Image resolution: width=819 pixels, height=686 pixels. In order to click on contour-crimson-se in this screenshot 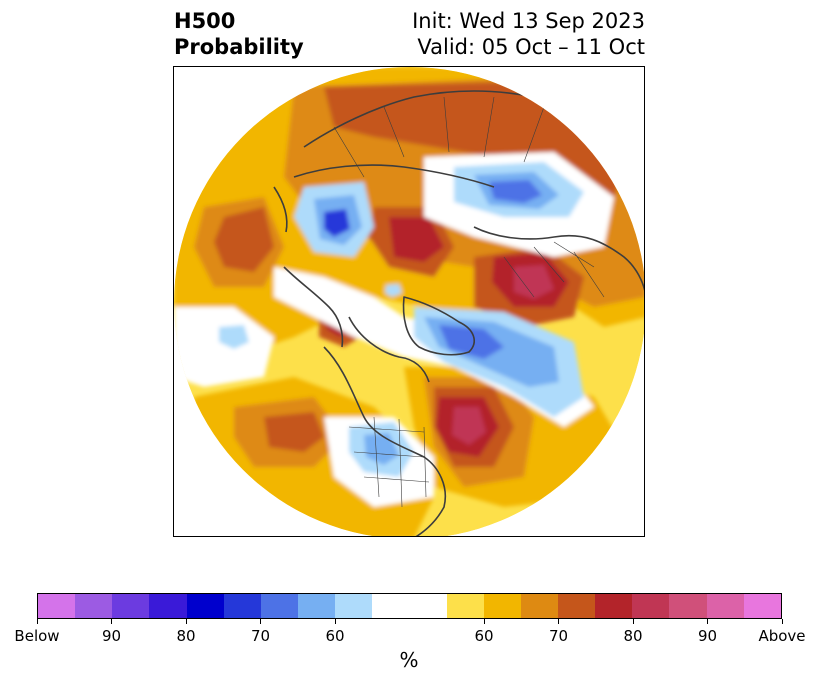, I will do `click(469, 426)`.